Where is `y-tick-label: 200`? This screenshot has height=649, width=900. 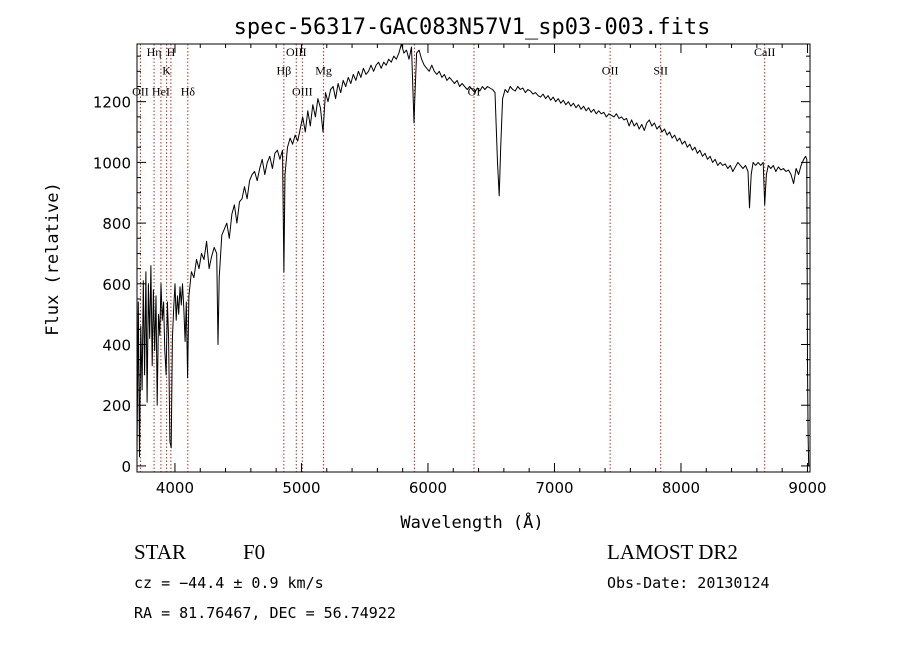 y-tick-label: 200 is located at coordinates (116, 406).